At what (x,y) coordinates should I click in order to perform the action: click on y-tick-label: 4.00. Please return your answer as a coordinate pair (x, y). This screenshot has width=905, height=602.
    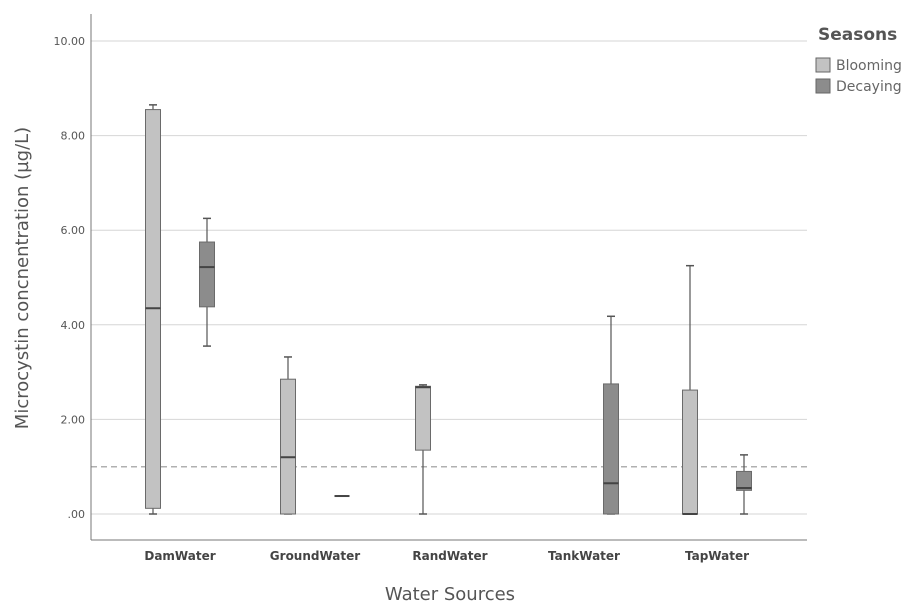
    Looking at the image, I should click on (73, 325).